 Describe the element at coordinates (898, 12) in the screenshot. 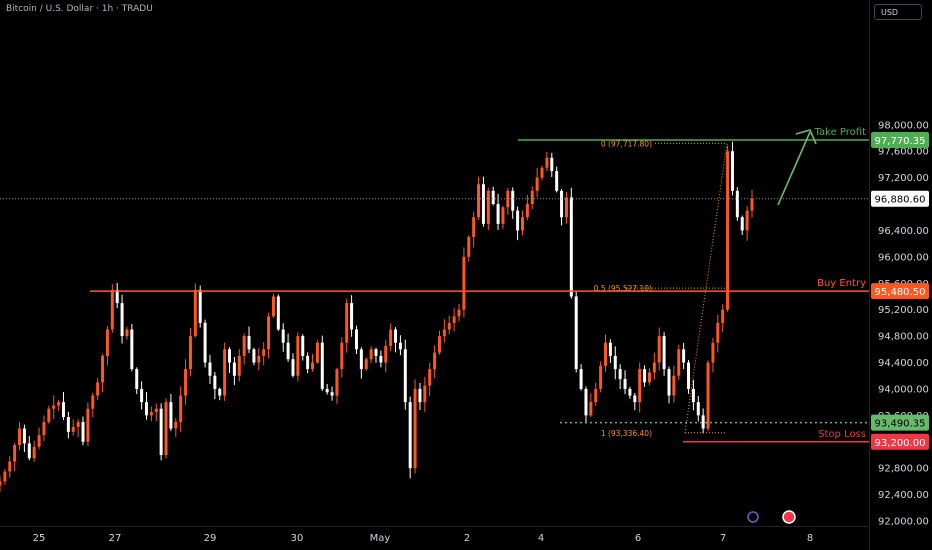

I see `currency-button: USD` at that location.